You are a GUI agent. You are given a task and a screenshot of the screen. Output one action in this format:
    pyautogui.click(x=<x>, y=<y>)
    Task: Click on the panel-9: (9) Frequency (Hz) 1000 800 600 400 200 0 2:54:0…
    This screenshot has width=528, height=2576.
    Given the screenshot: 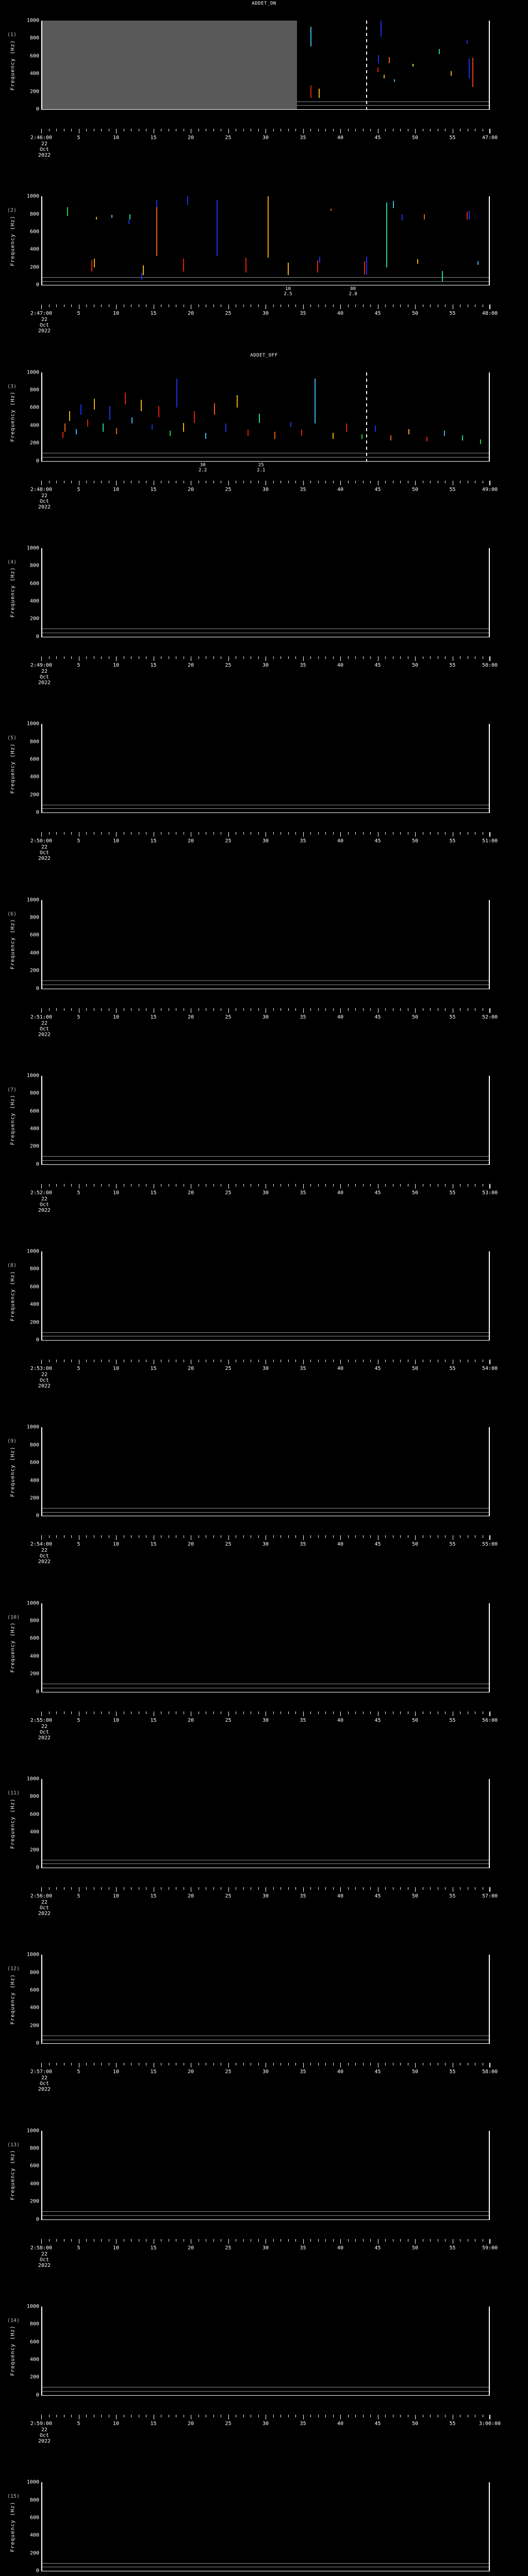 What is the action you would take?
    pyautogui.click(x=264, y=1494)
    